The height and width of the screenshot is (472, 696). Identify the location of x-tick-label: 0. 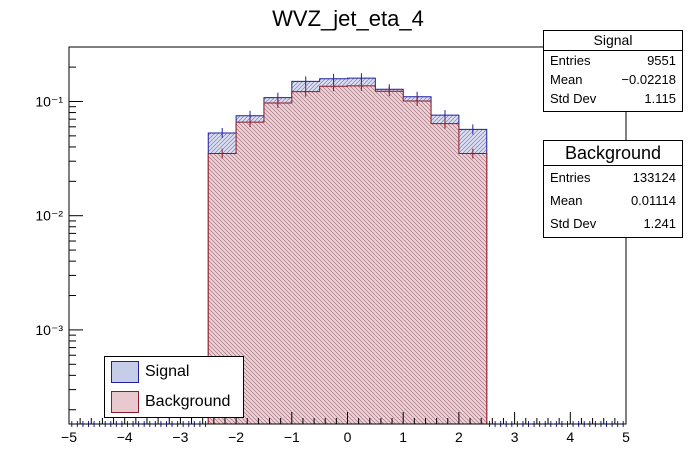
(348, 437).